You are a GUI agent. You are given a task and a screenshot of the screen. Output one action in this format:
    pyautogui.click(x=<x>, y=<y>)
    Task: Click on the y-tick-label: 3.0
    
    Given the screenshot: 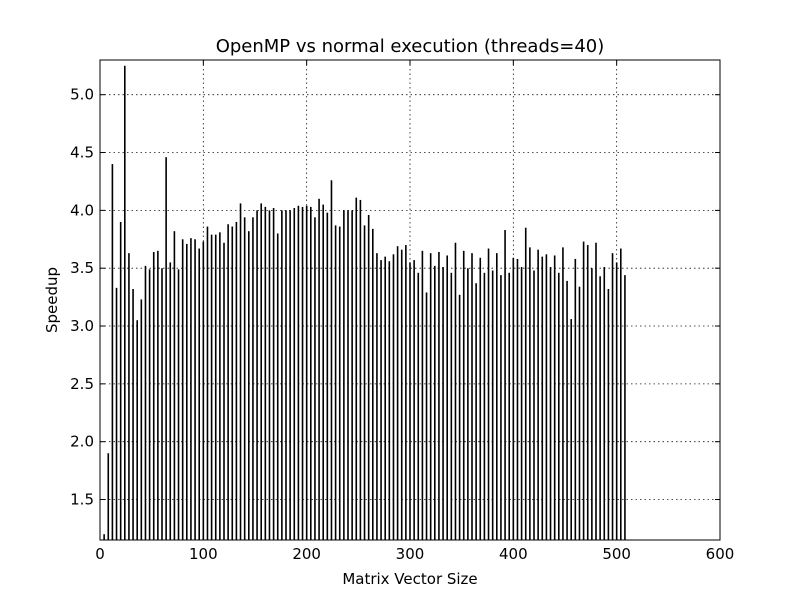 What is the action you would take?
    pyautogui.click(x=82, y=326)
    